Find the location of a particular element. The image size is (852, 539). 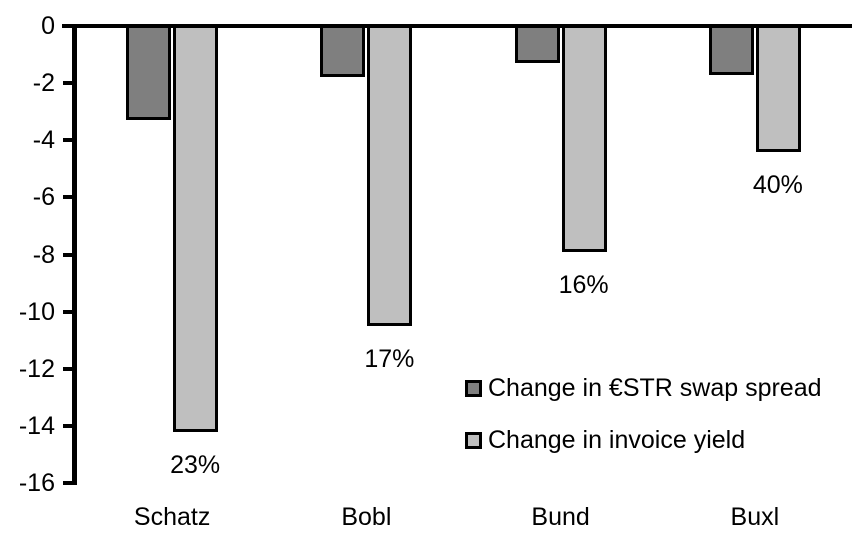

legend-item-invoice-yield: Change in invoice yield is located at coordinates (605, 440).